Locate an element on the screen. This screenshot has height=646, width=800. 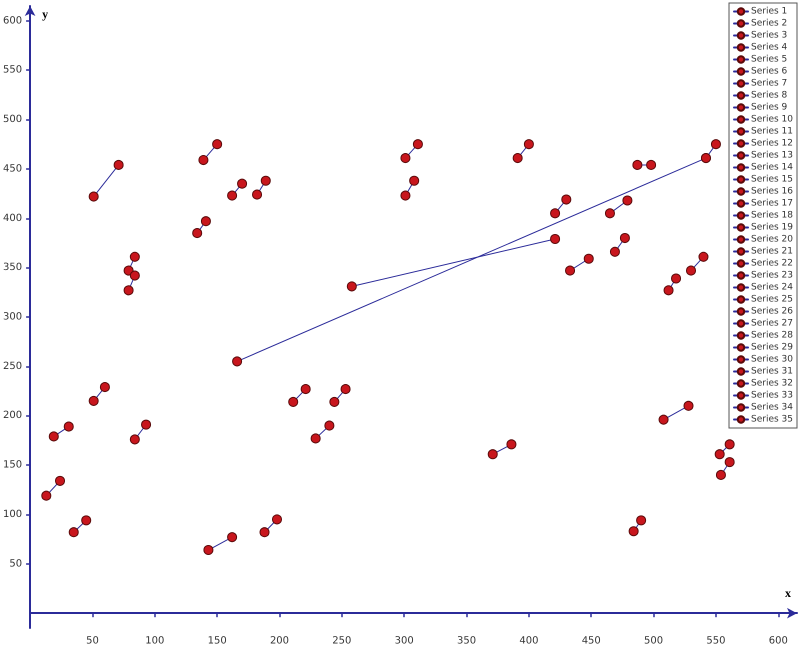
legend-label: Series 29 is located at coordinates (772, 347).